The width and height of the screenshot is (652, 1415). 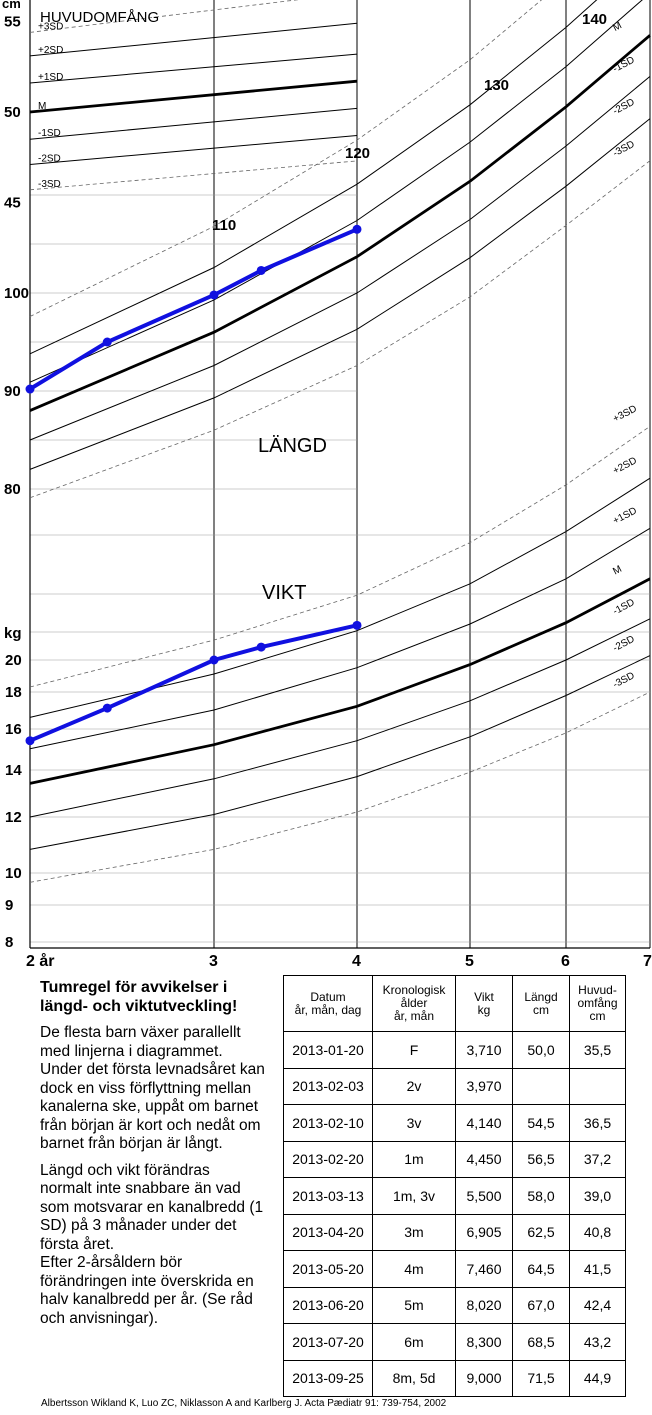 I want to click on header-weight: Vikt kg, so click(x=484, y=1003).